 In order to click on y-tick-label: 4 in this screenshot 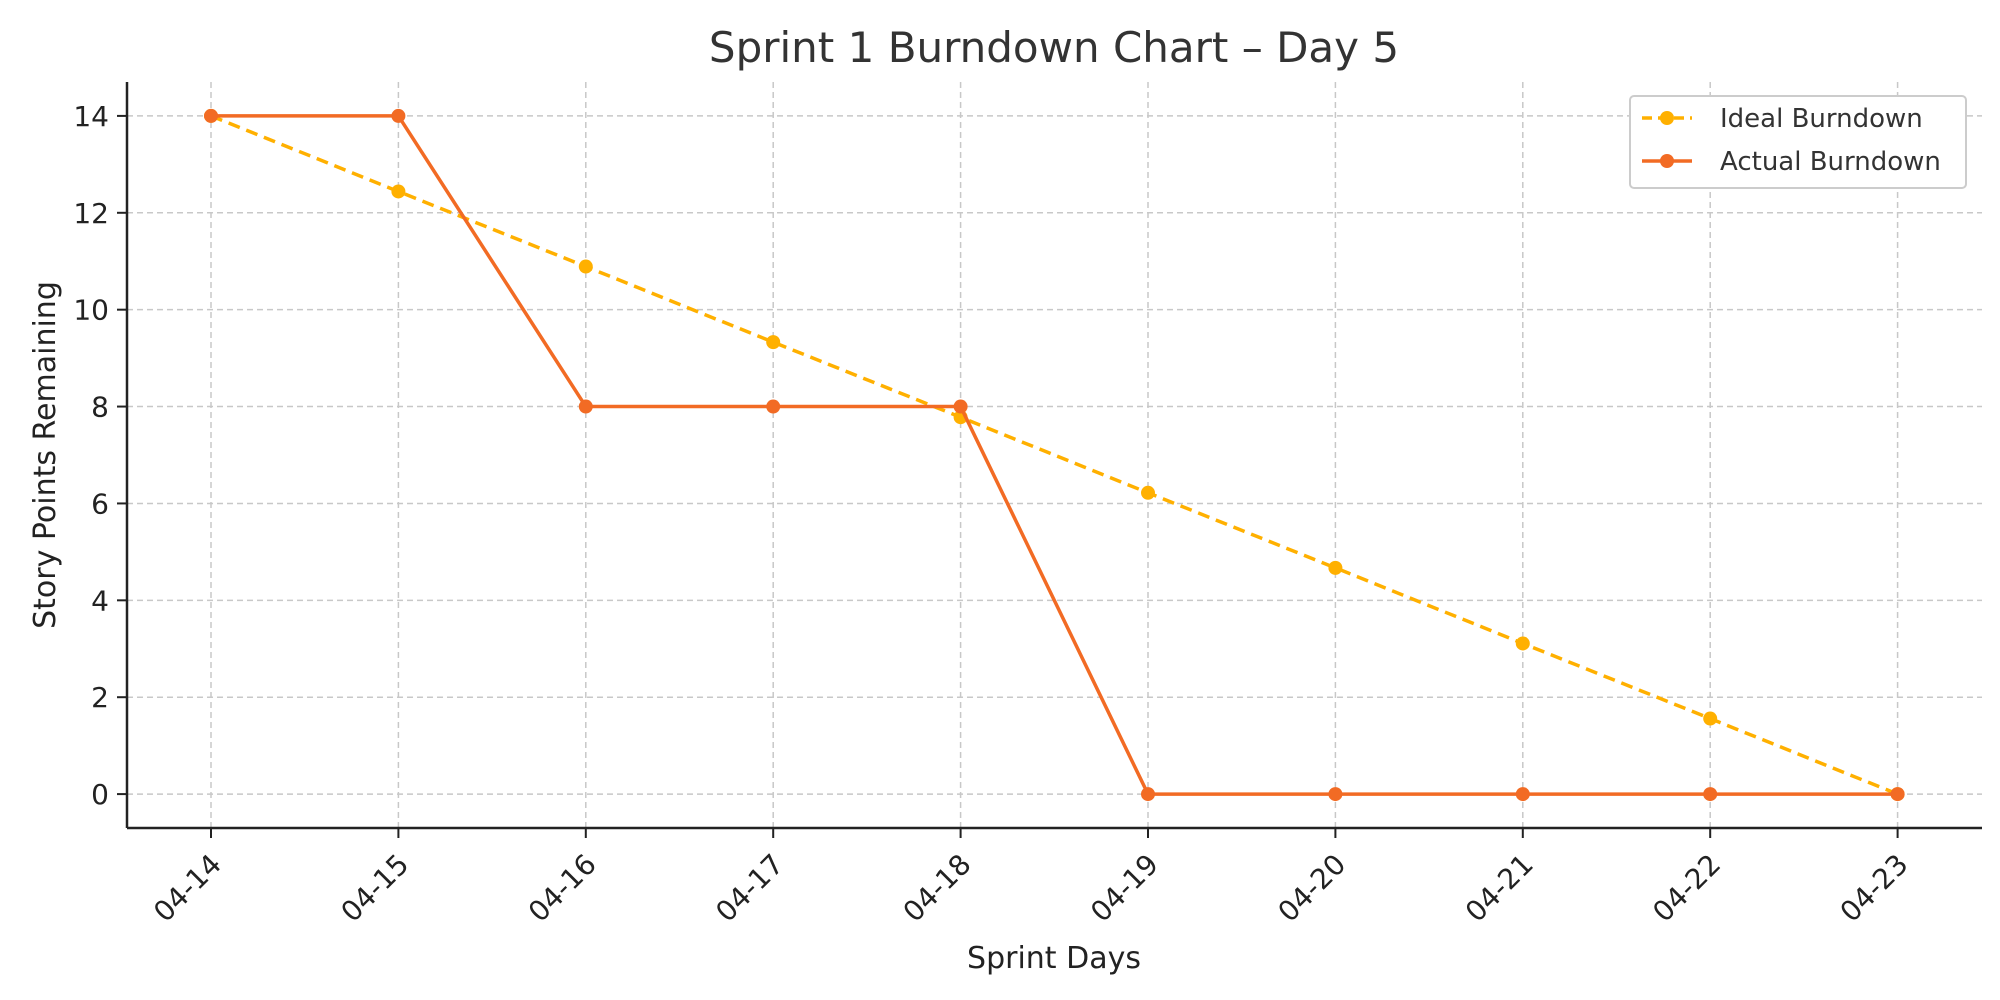, I will do `click(100, 600)`.